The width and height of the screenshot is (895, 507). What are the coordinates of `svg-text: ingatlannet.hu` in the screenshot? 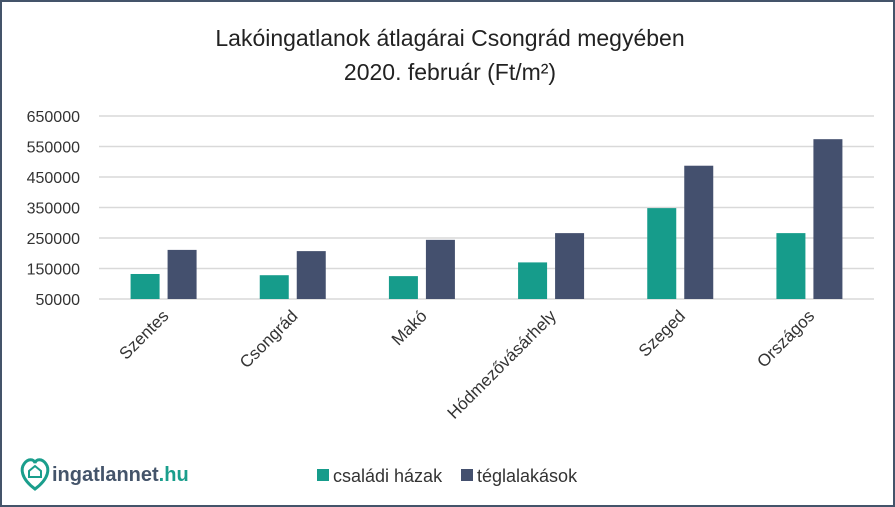 It's located at (120, 475).